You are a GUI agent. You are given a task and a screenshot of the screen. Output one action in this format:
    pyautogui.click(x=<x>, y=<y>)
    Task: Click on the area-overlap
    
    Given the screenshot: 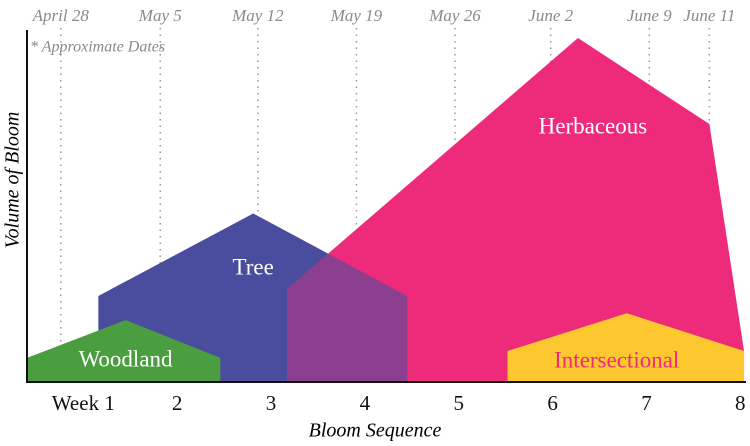 What is the action you would take?
    pyautogui.click(x=347, y=297)
    